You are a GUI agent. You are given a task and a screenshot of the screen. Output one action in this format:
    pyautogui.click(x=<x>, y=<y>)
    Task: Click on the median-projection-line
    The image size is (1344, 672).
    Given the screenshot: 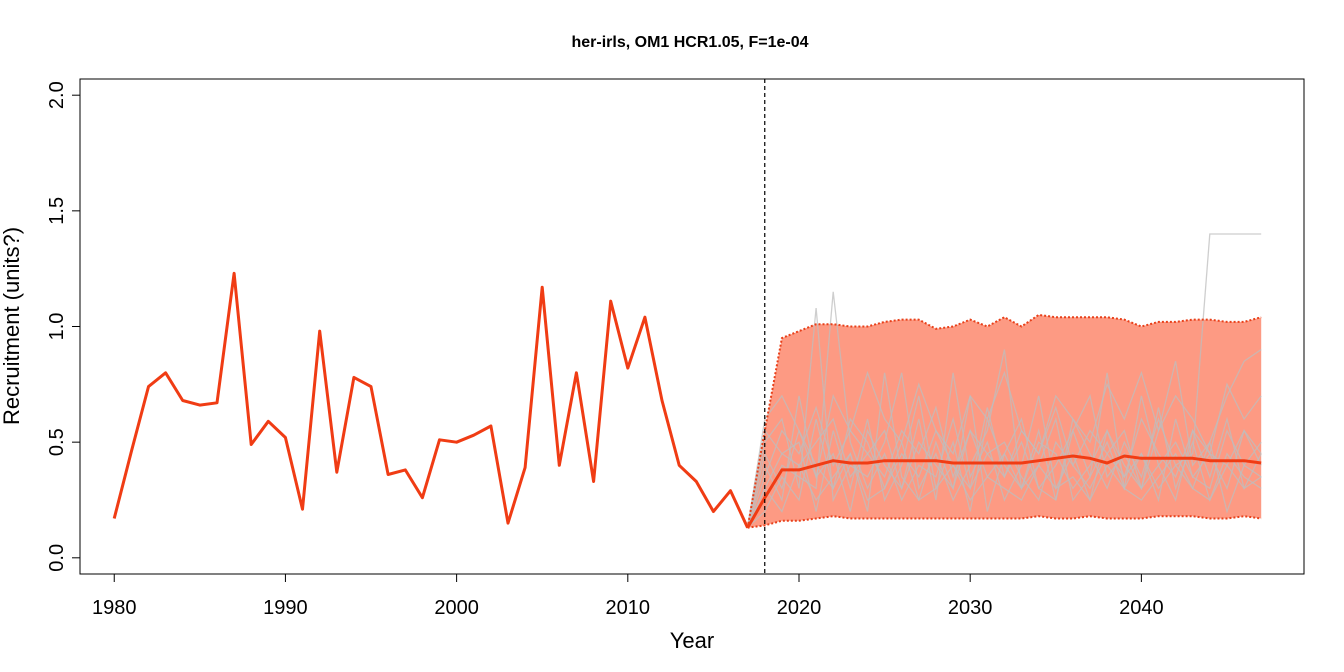 What is the action you would take?
    pyautogui.click(x=1004, y=491)
    